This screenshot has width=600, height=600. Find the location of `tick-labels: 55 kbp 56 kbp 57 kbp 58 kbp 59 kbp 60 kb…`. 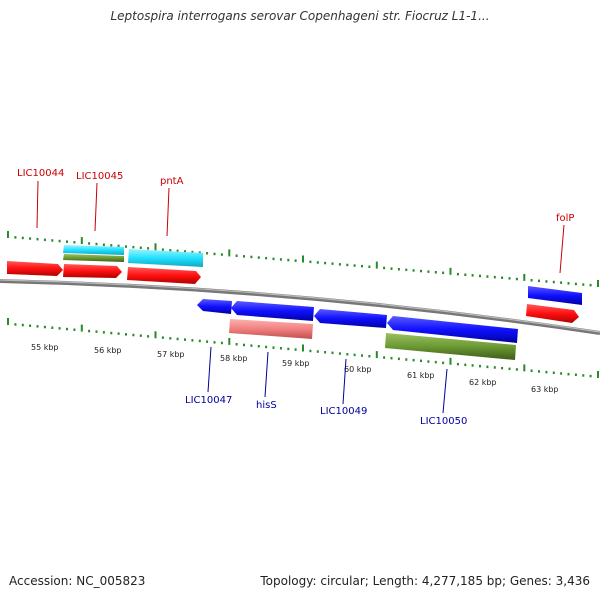

tick-labels: 55 kbp 56 kbp 57 kbp 58 kbp 59 kbp 60 kb… is located at coordinates (295, 368).